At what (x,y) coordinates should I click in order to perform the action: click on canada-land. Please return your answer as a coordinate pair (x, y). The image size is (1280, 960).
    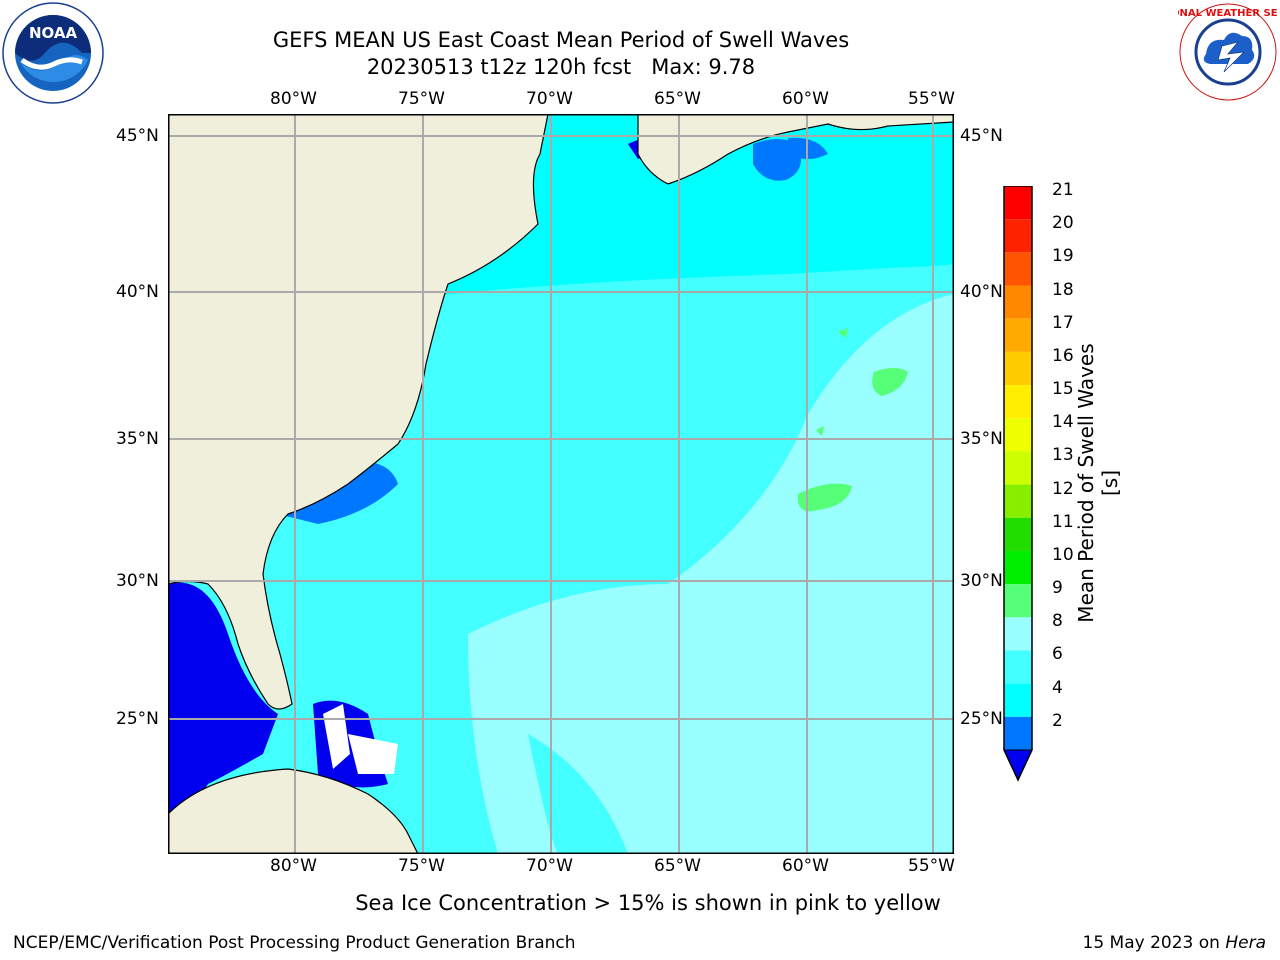
    Looking at the image, I should click on (796, 149).